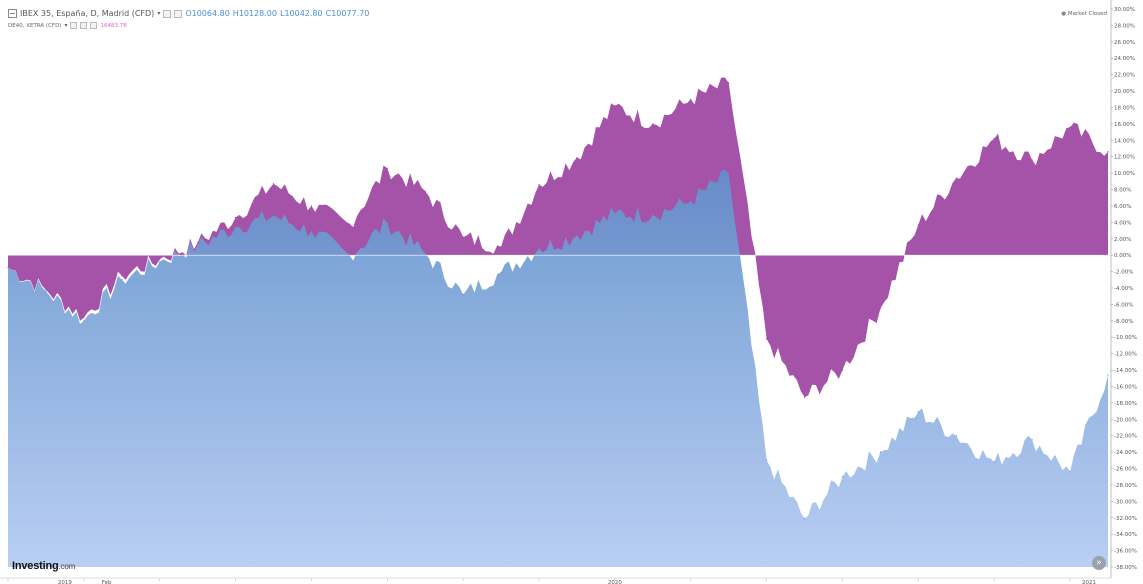 The width and height of the screenshot is (1143, 584). What do you see at coordinates (159, 13) in the screenshot?
I see `symbol-dropdown-icon: ▾` at bounding box center [159, 13].